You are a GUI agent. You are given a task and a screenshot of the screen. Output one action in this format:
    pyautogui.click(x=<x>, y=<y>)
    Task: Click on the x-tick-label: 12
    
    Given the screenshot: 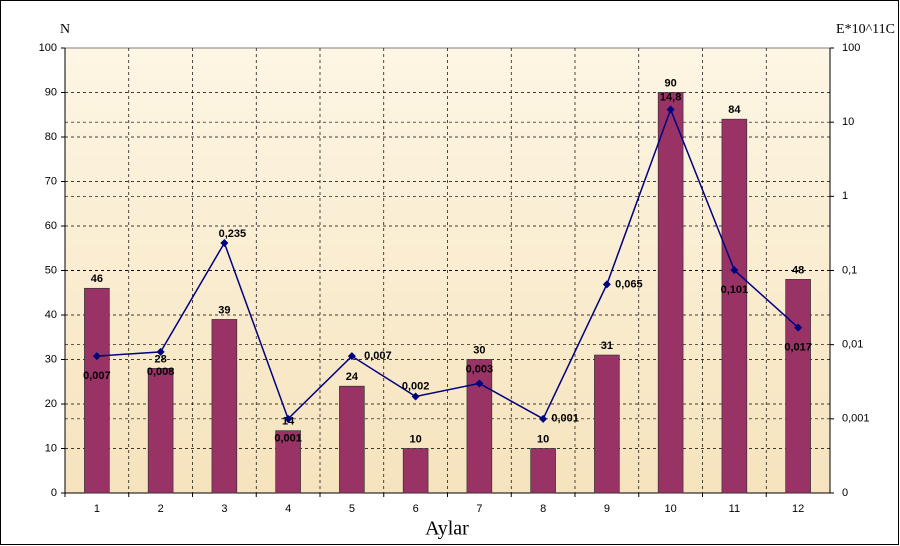 What is the action you would take?
    pyautogui.click(x=798, y=509)
    